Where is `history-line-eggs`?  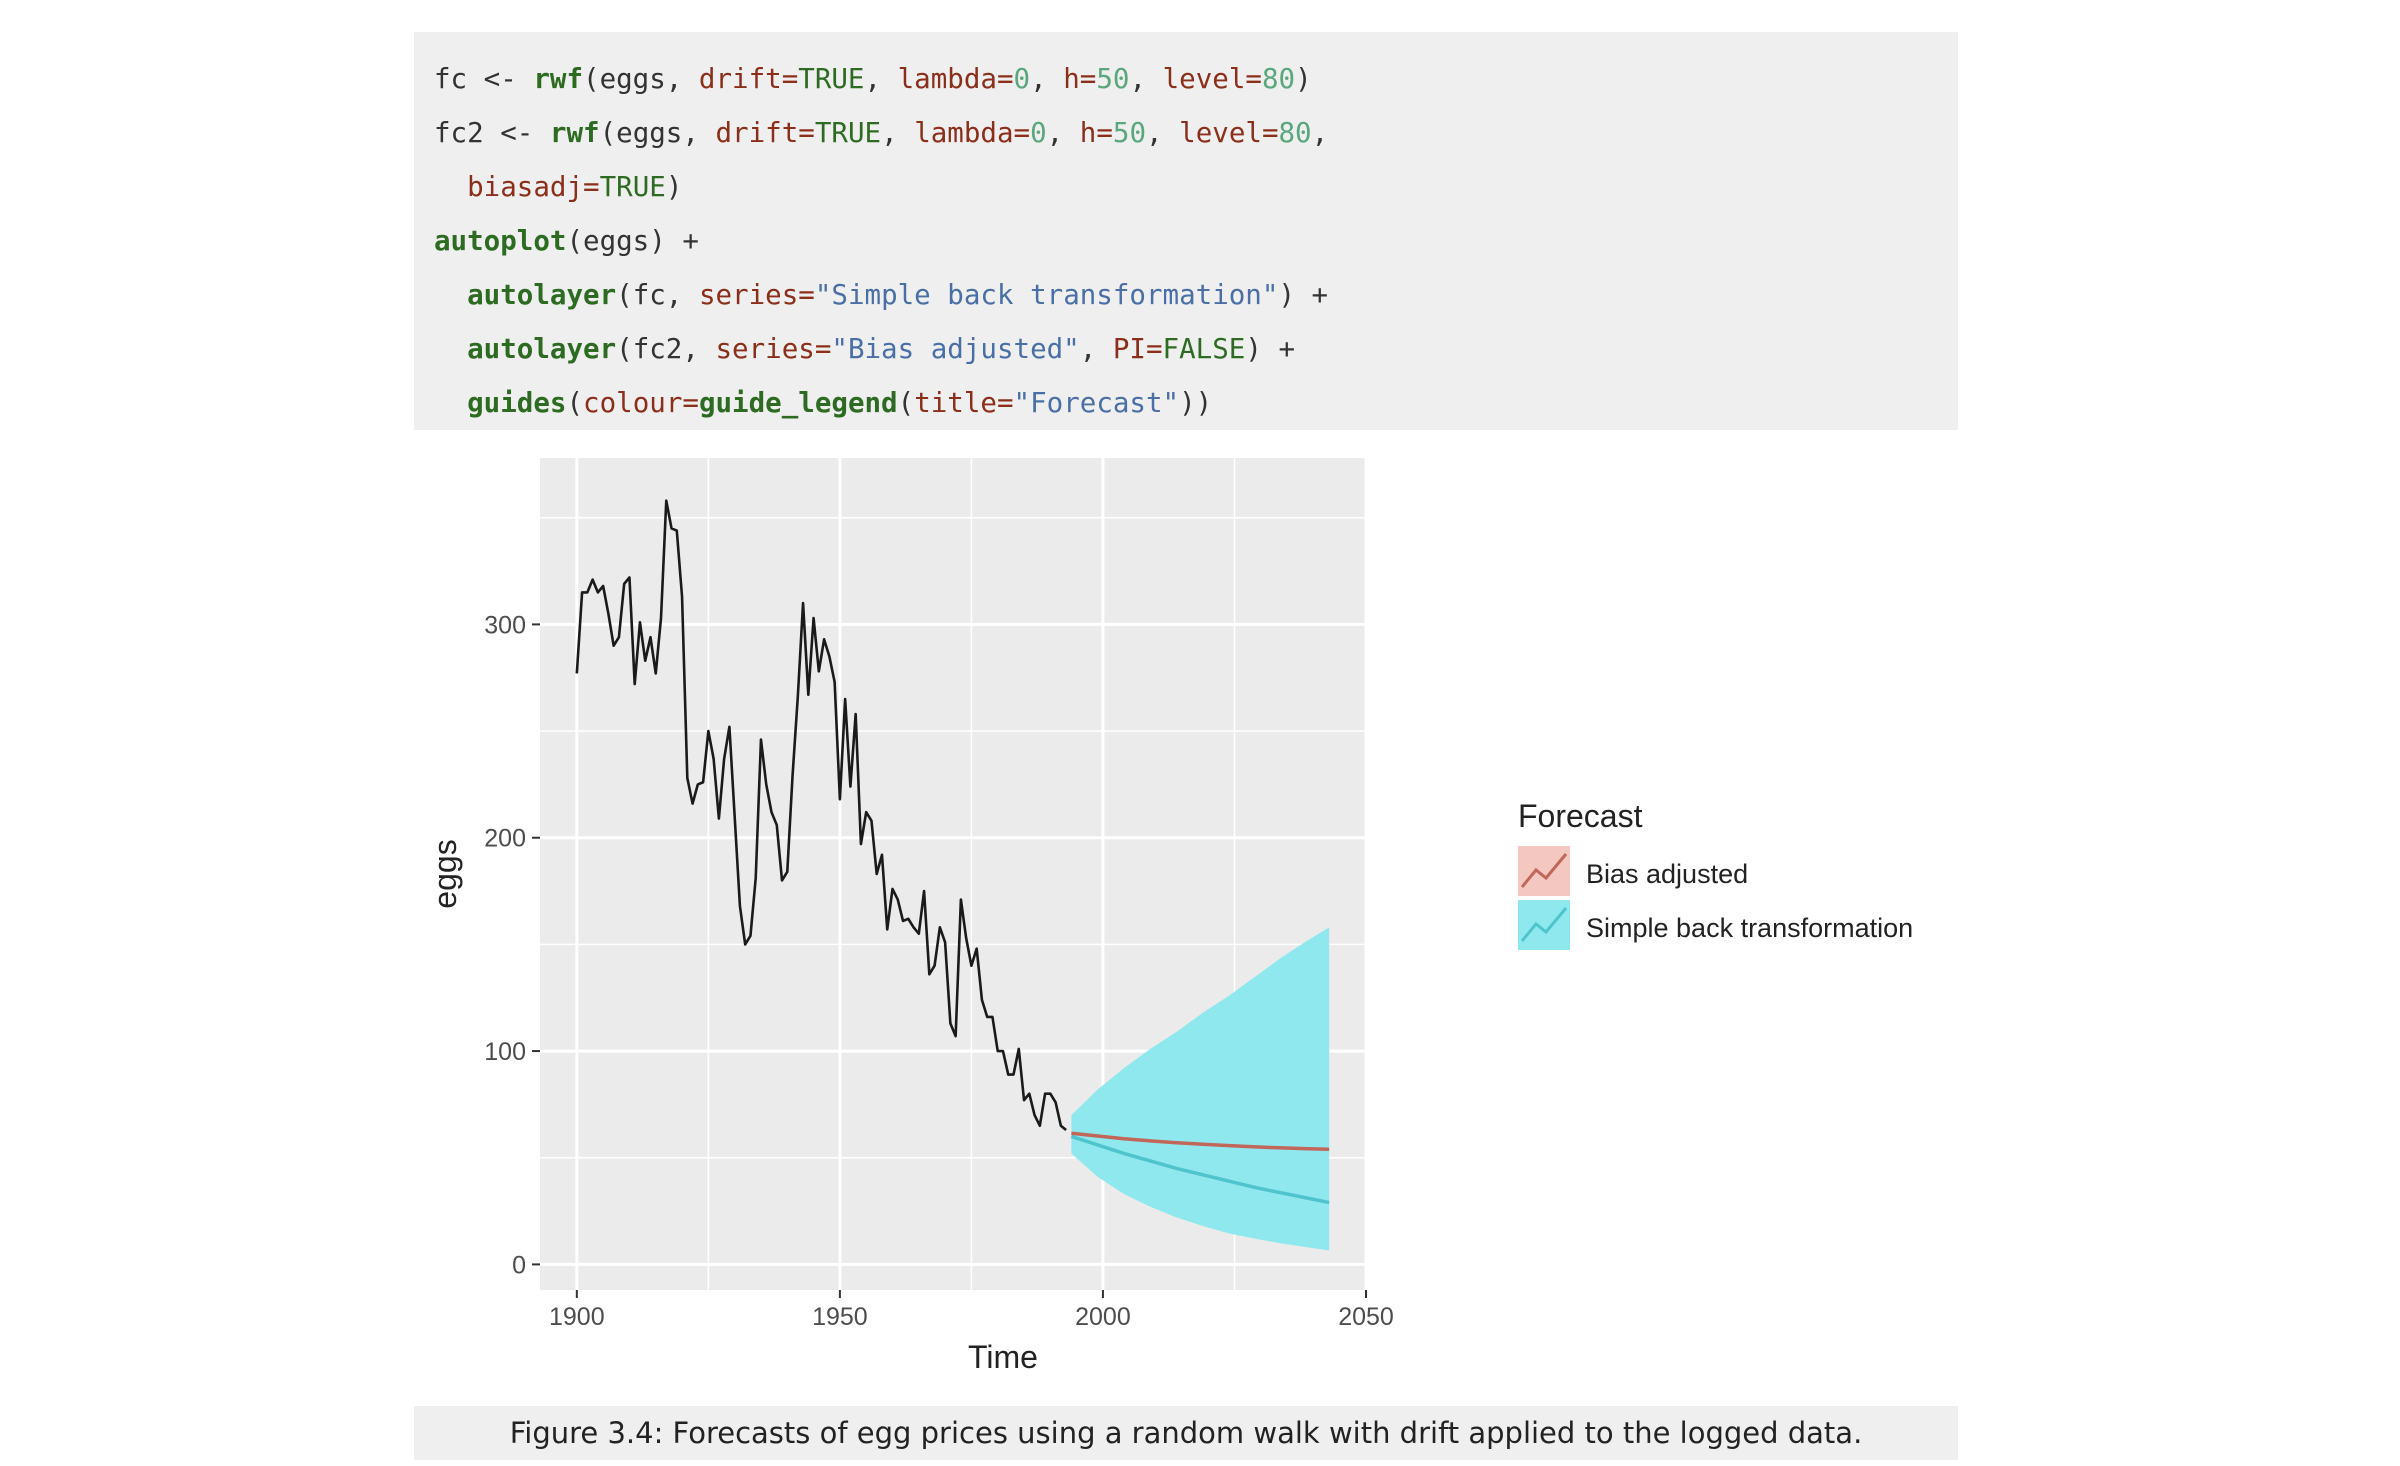
history-line-eggs is located at coordinates (821, 815).